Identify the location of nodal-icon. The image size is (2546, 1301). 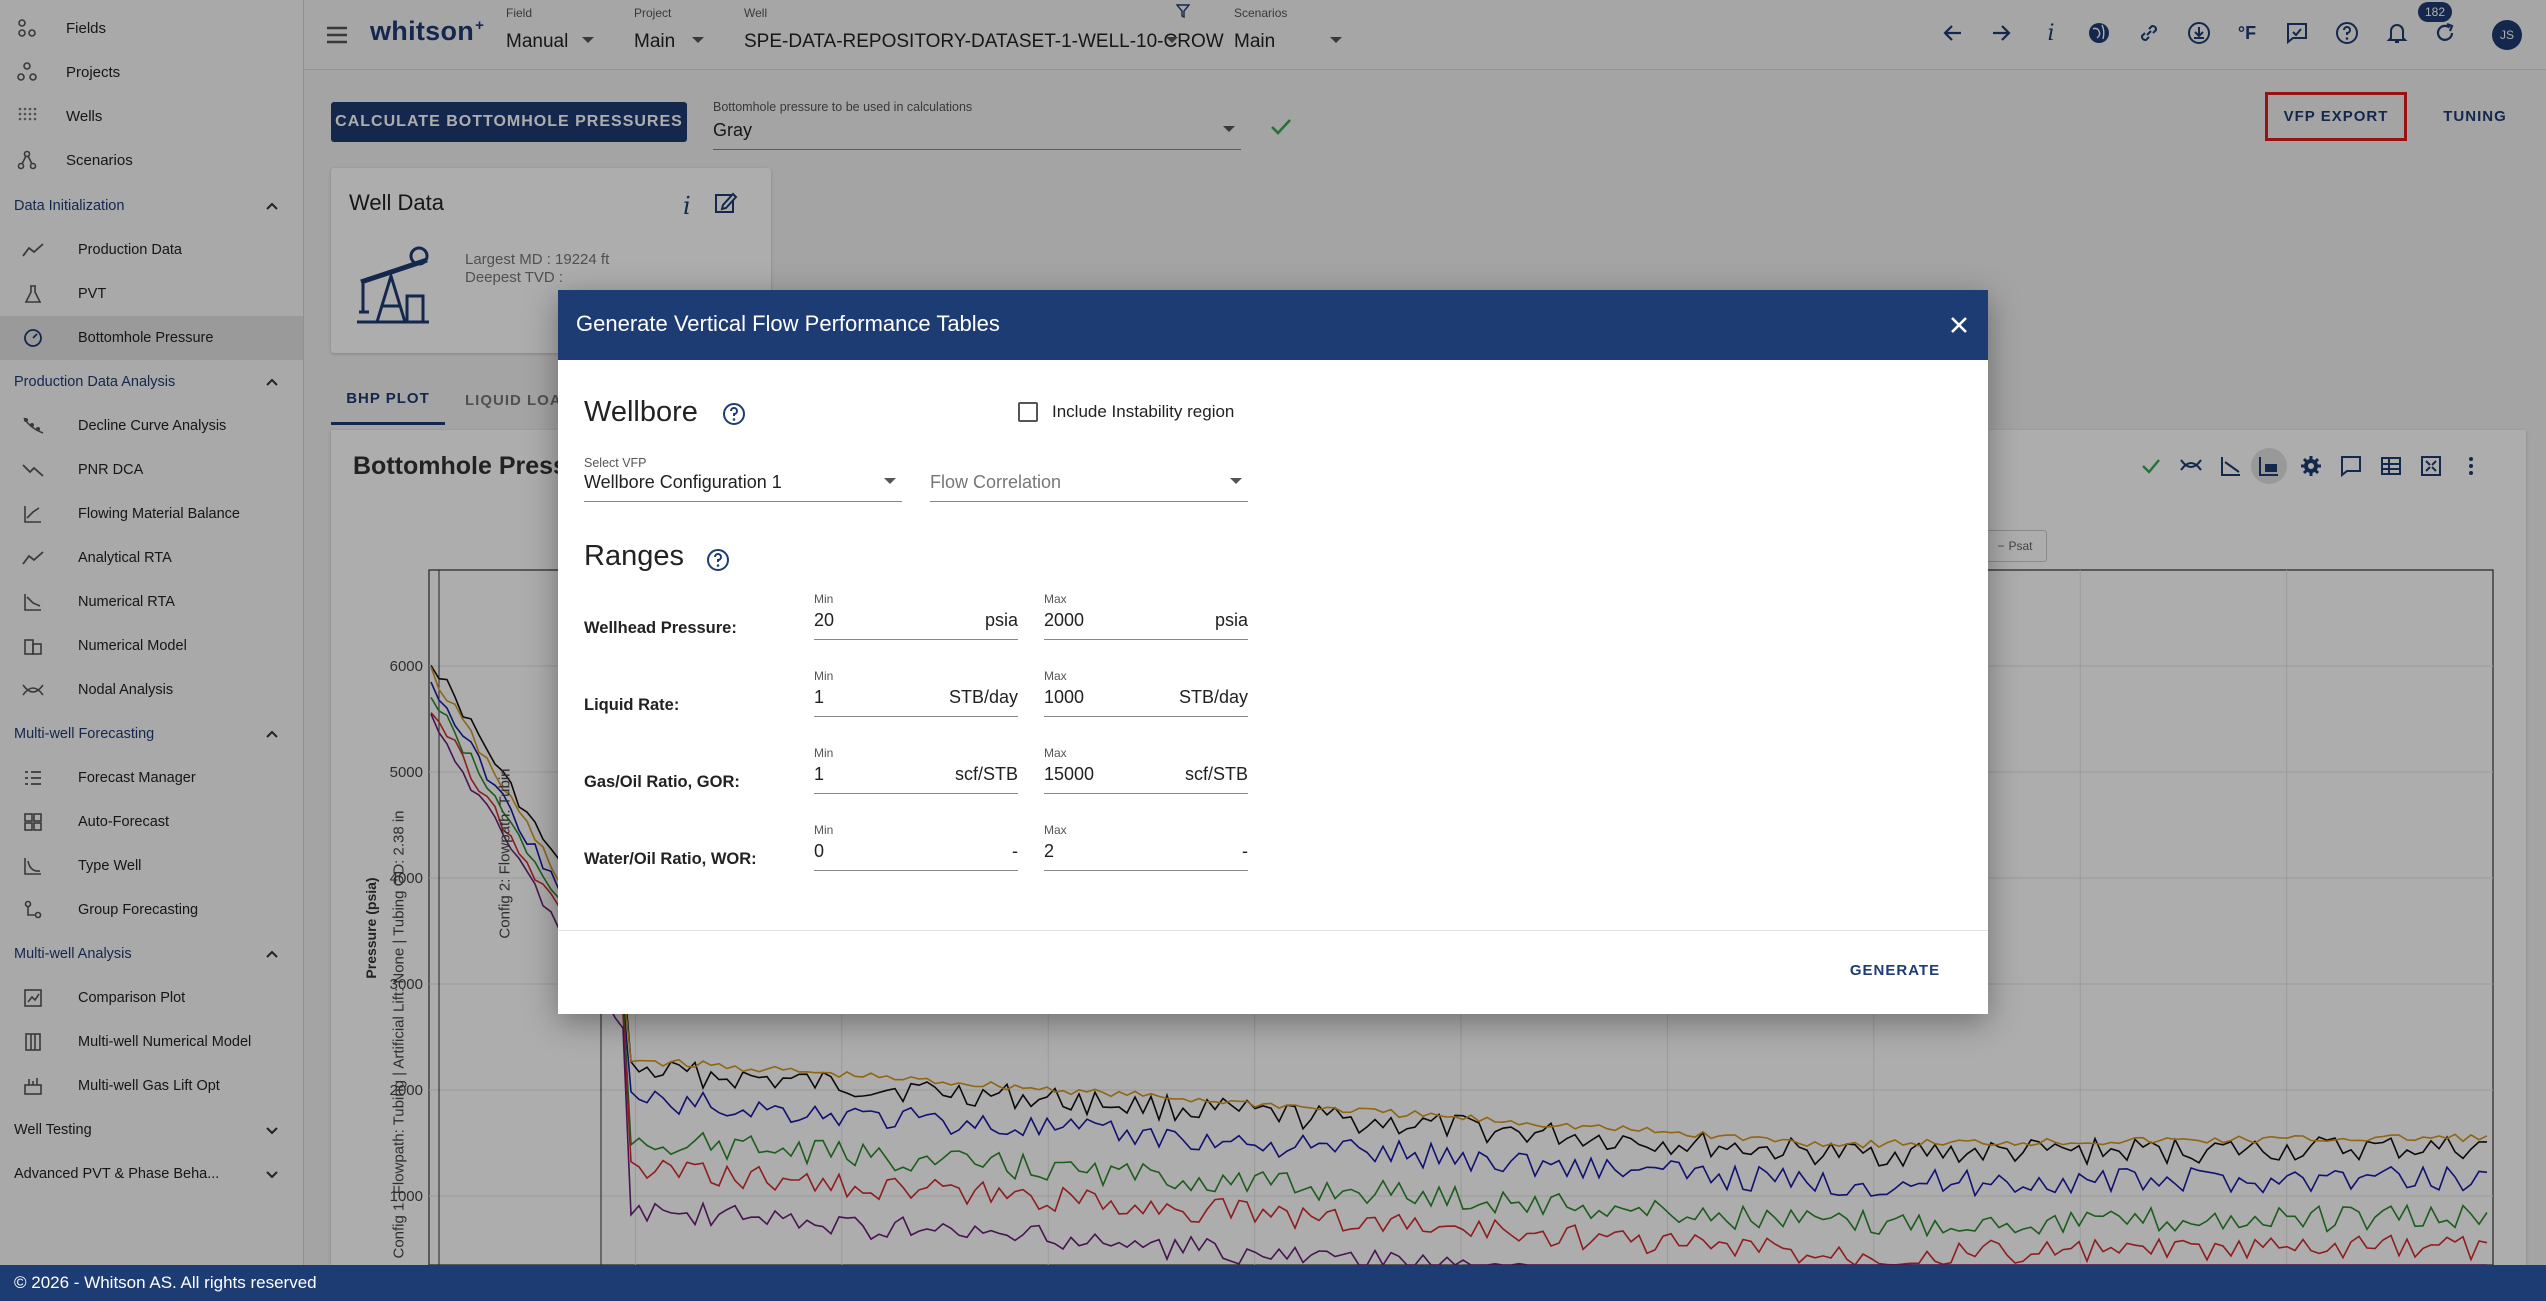
(2191, 466).